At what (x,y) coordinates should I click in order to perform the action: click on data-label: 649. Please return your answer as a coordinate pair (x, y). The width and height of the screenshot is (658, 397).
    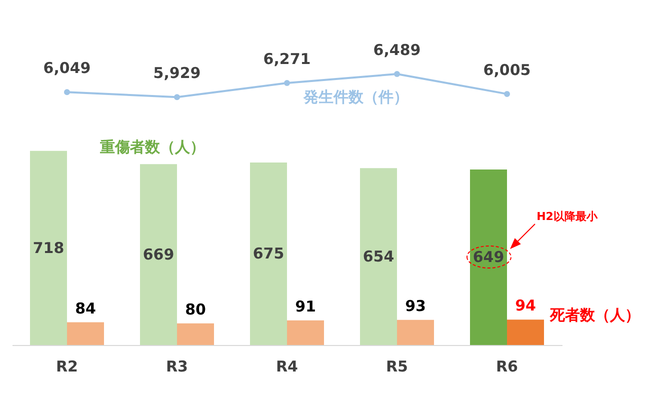
    Looking at the image, I should click on (488, 257).